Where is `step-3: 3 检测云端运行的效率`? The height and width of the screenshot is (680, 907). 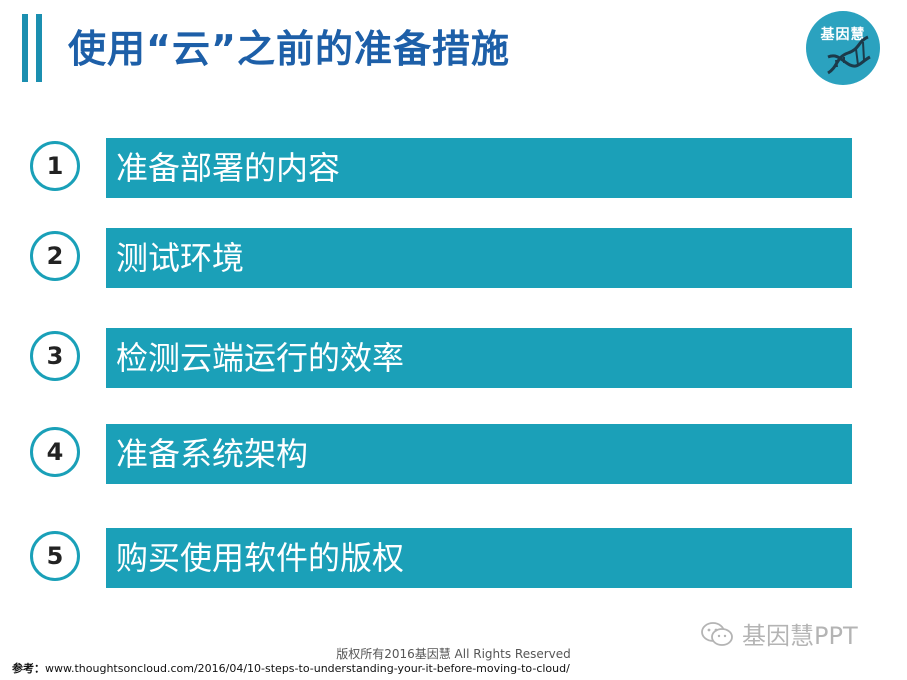 step-3: 3 检测云端运行的效率 is located at coordinates (453, 359).